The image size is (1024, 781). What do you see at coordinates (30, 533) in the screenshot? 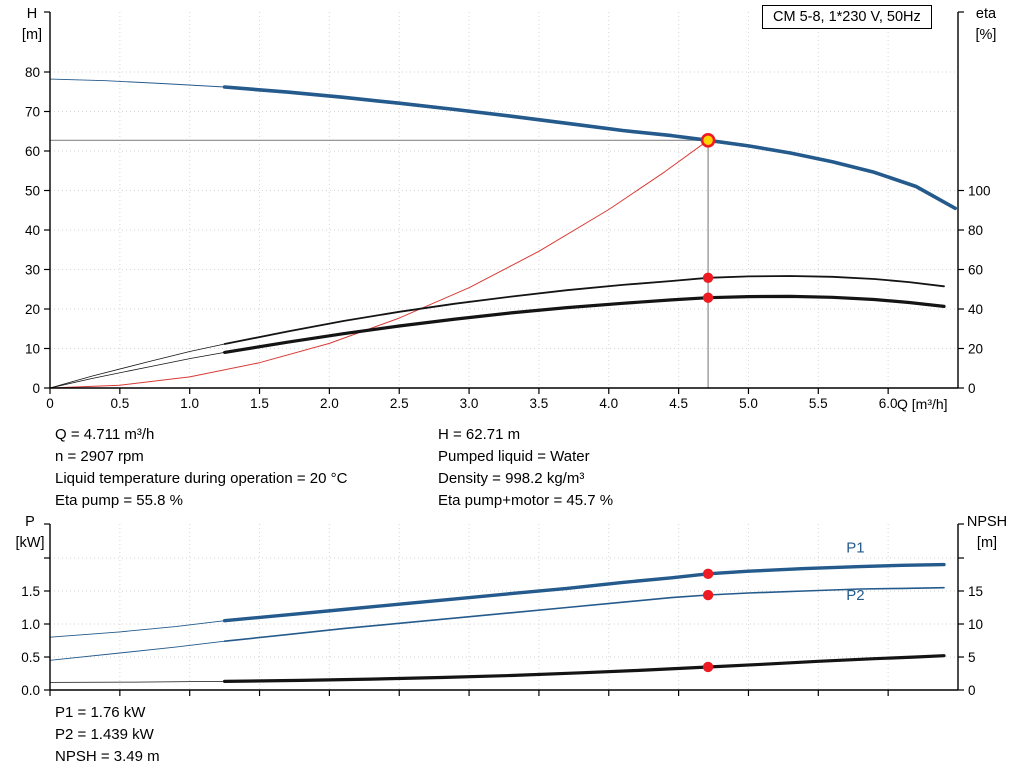
I see `p-axis-label: P [kW]` at bounding box center [30, 533].